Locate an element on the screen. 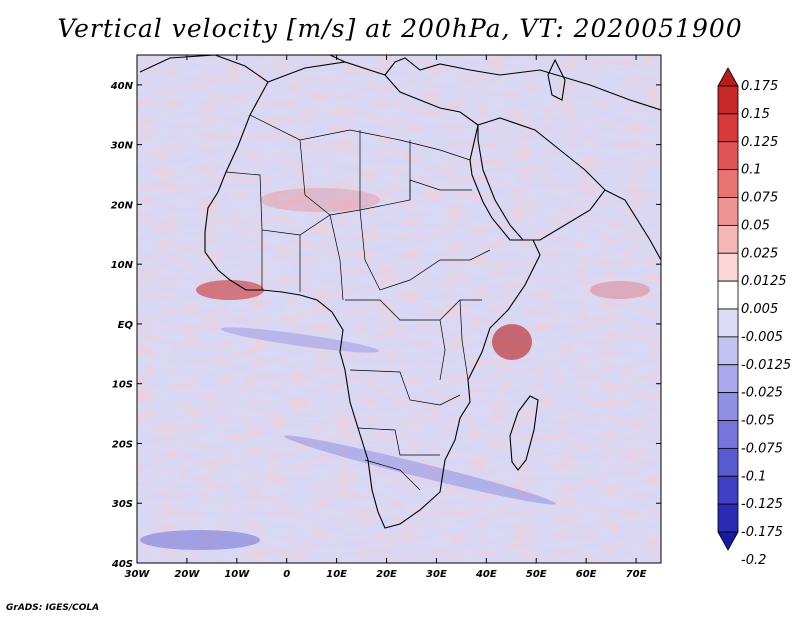  x-tick-label: 40E is located at coordinates (486, 574).